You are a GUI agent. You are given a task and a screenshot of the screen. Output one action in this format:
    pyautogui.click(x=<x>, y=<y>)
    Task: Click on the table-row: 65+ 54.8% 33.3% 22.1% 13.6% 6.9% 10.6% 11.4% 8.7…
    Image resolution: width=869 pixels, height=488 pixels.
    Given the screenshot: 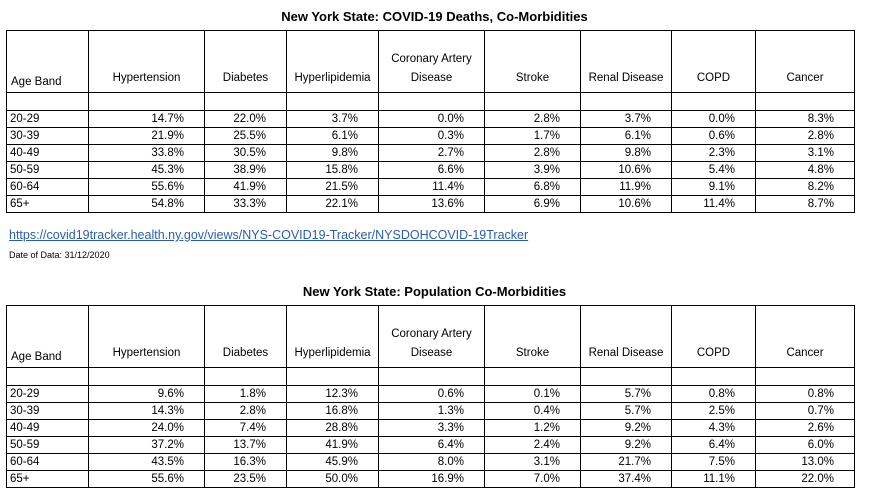 What is the action you would take?
    pyautogui.click(x=430, y=204)
    